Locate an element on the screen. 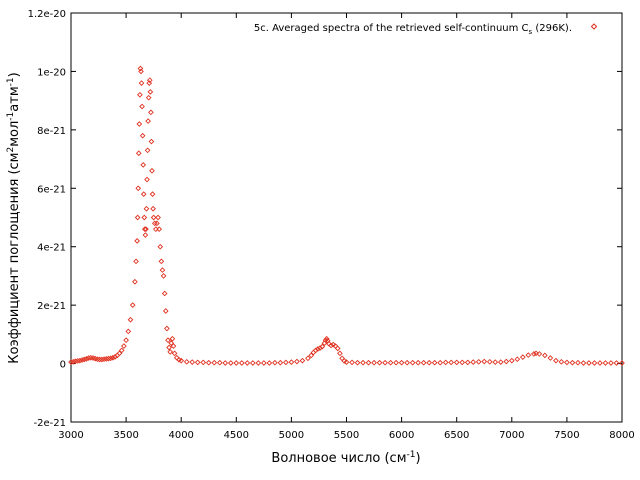 This screenshot has width=640, height=480. x-tick-label: 6000 is located at coordinates (401, 435).